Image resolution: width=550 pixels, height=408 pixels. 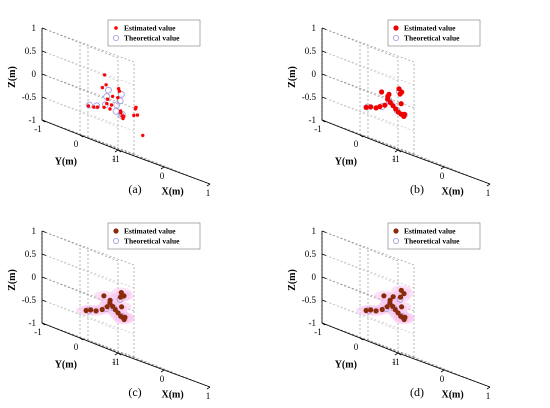 I want to click on z-tick-label: -0.5, so click(x=29, y=300).